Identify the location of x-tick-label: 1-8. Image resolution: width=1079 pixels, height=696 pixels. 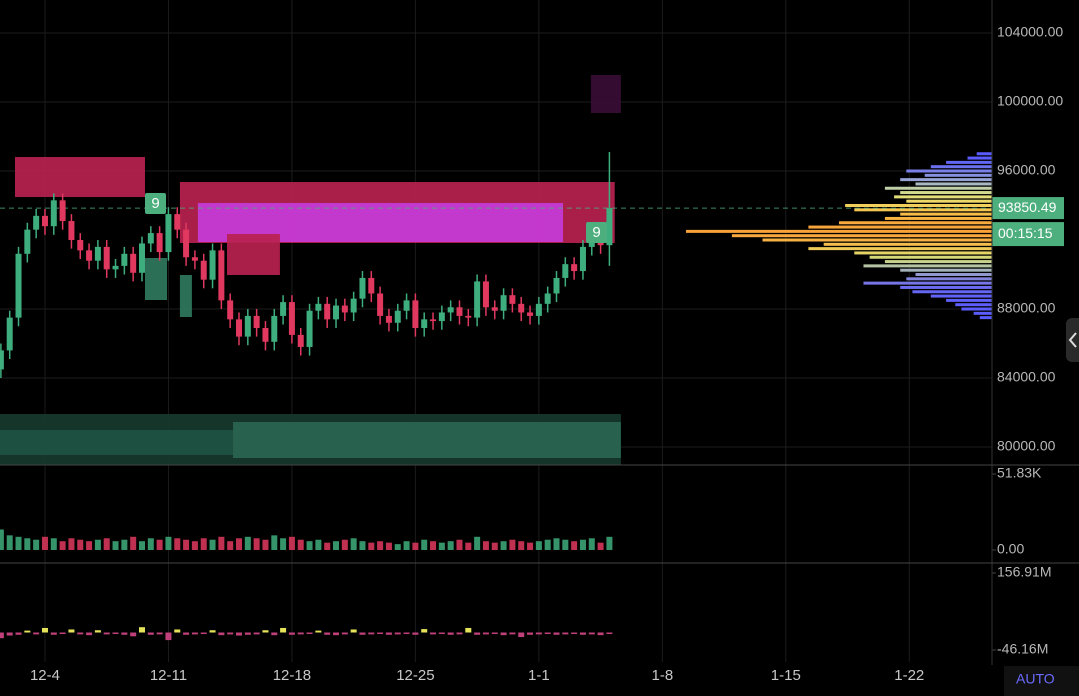
(662, 675).